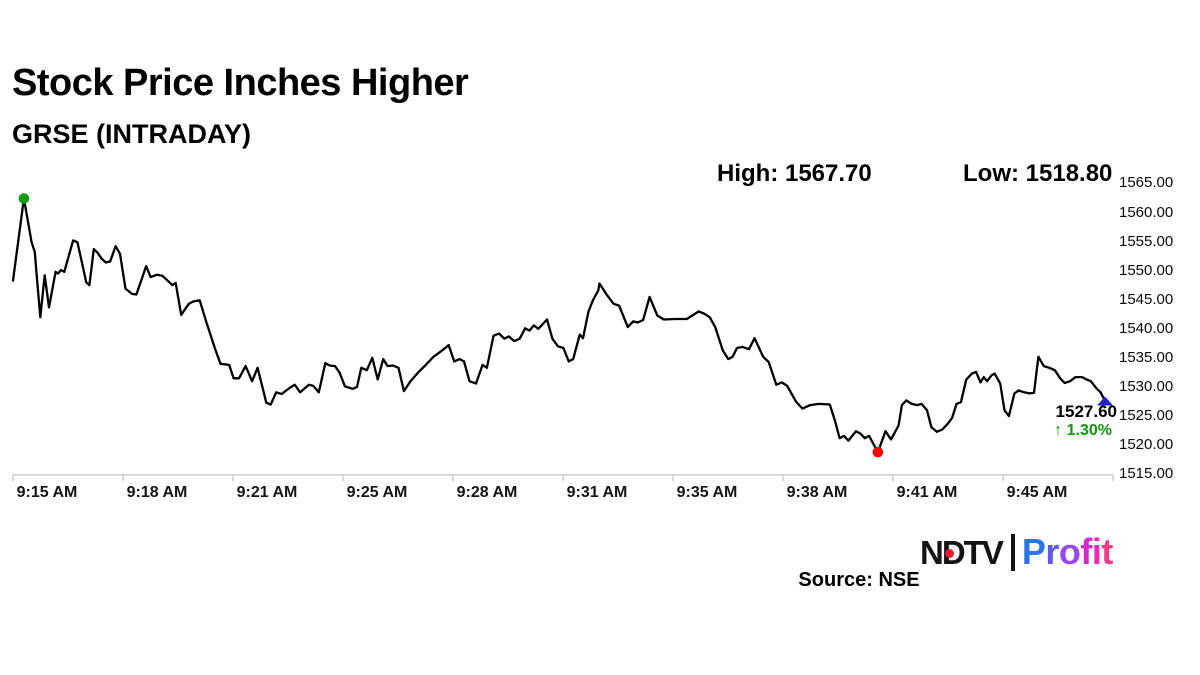 The width and height of the screenshot is (1200, 675). I want to click on source-credit: Source: NSE, so click(859, 580).